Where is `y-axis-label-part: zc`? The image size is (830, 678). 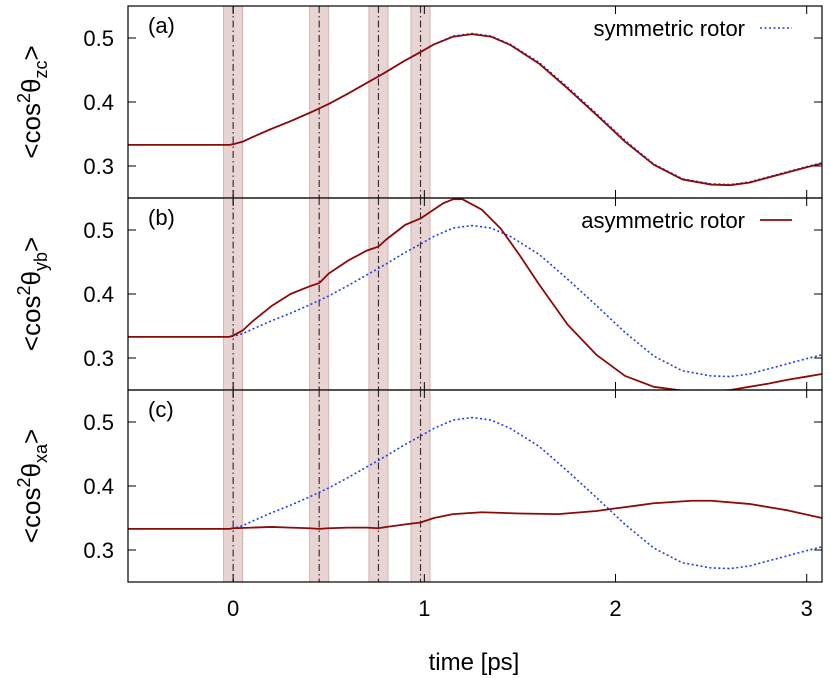 y-axis-label-part: zc is located at coordinates (41, 70).